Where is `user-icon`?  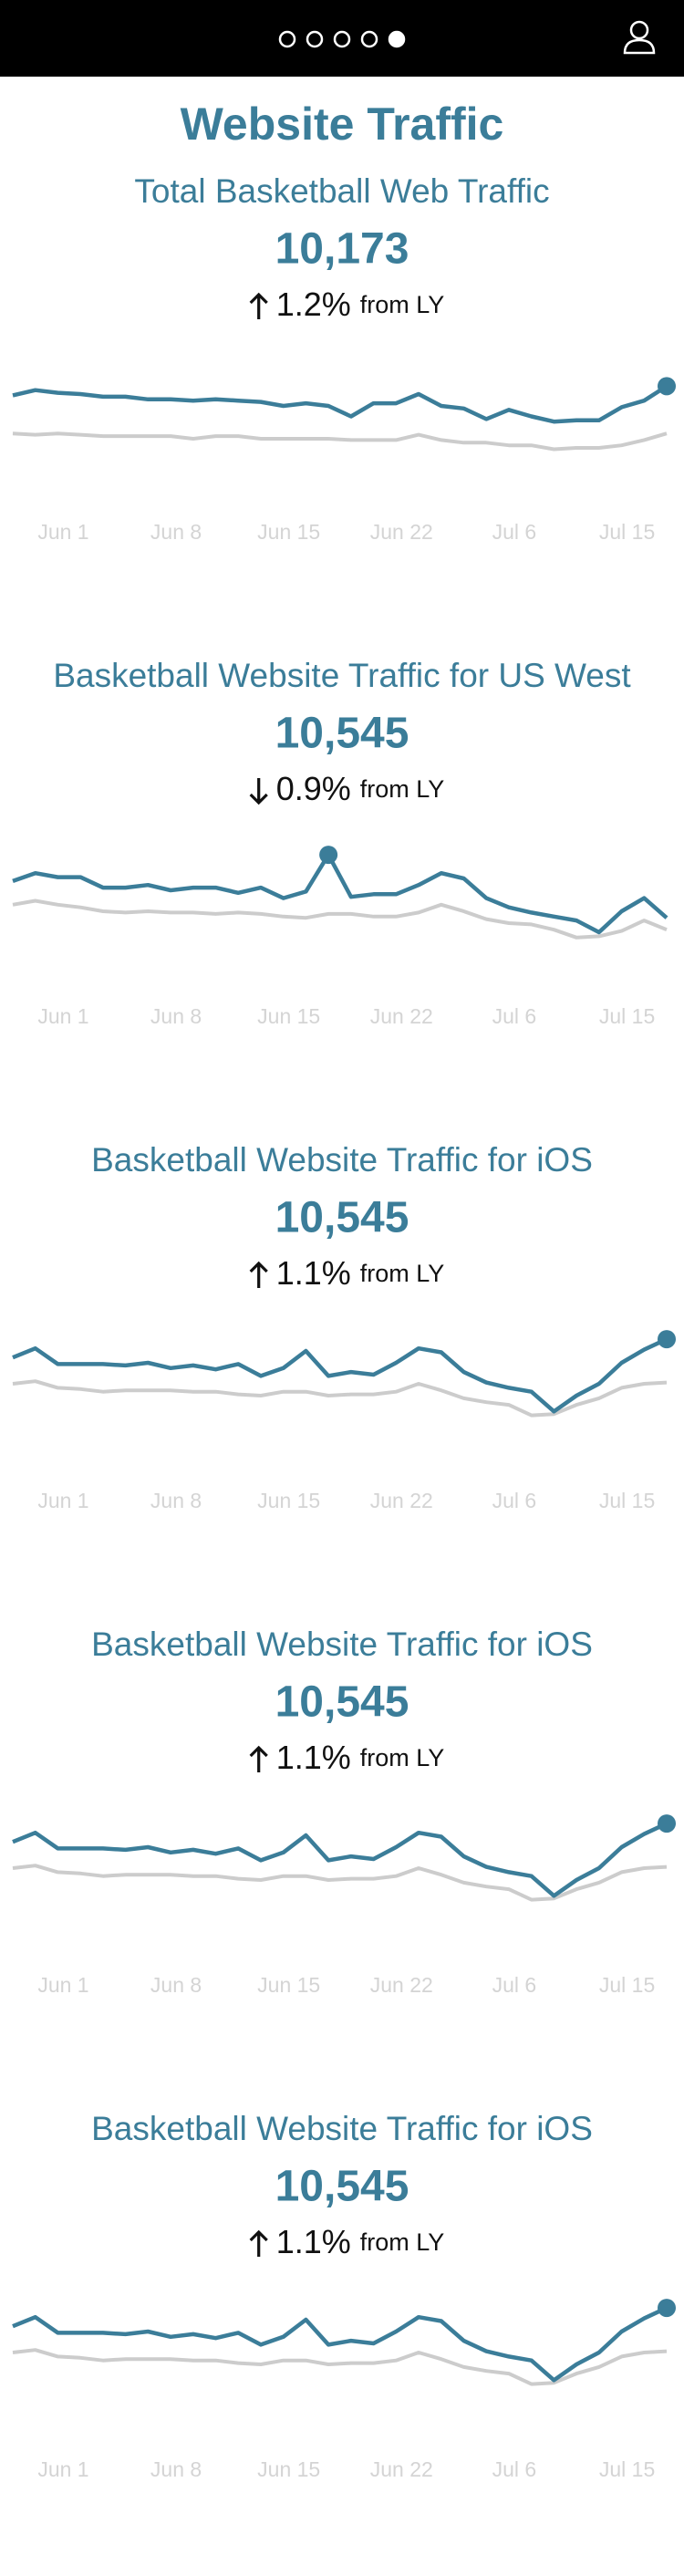 user-icon is located at coordinates (640, 37).